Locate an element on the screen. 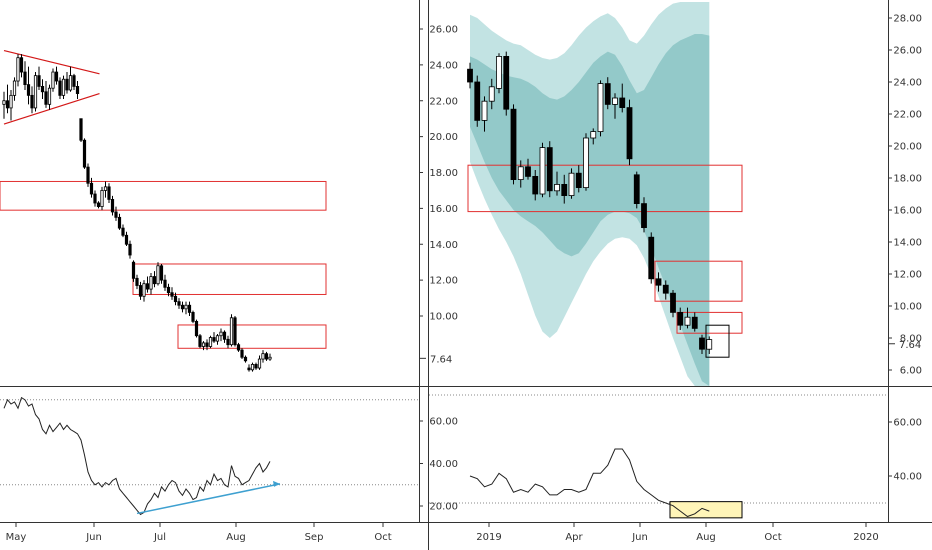  left-x-tick-label: May is located at coordinates (16, 537).